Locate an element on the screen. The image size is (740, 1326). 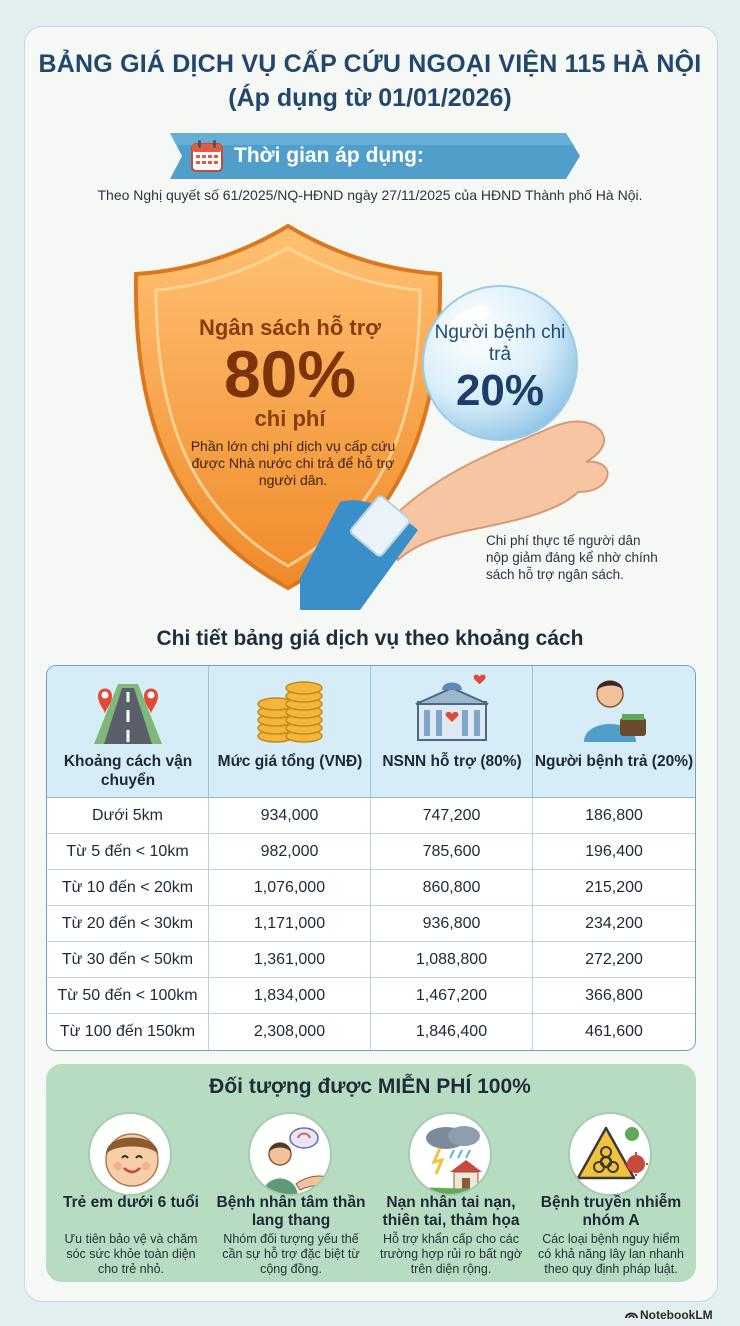
brand-label: NotebookLM is located at coordinates (676, 1315).